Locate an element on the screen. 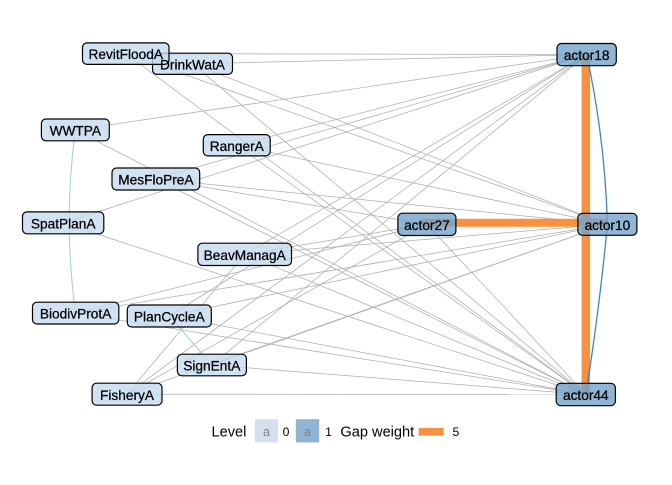 This screenshot has height=485, width=672. svg-text: BiodivProtA is located at coordinates (76, 314).